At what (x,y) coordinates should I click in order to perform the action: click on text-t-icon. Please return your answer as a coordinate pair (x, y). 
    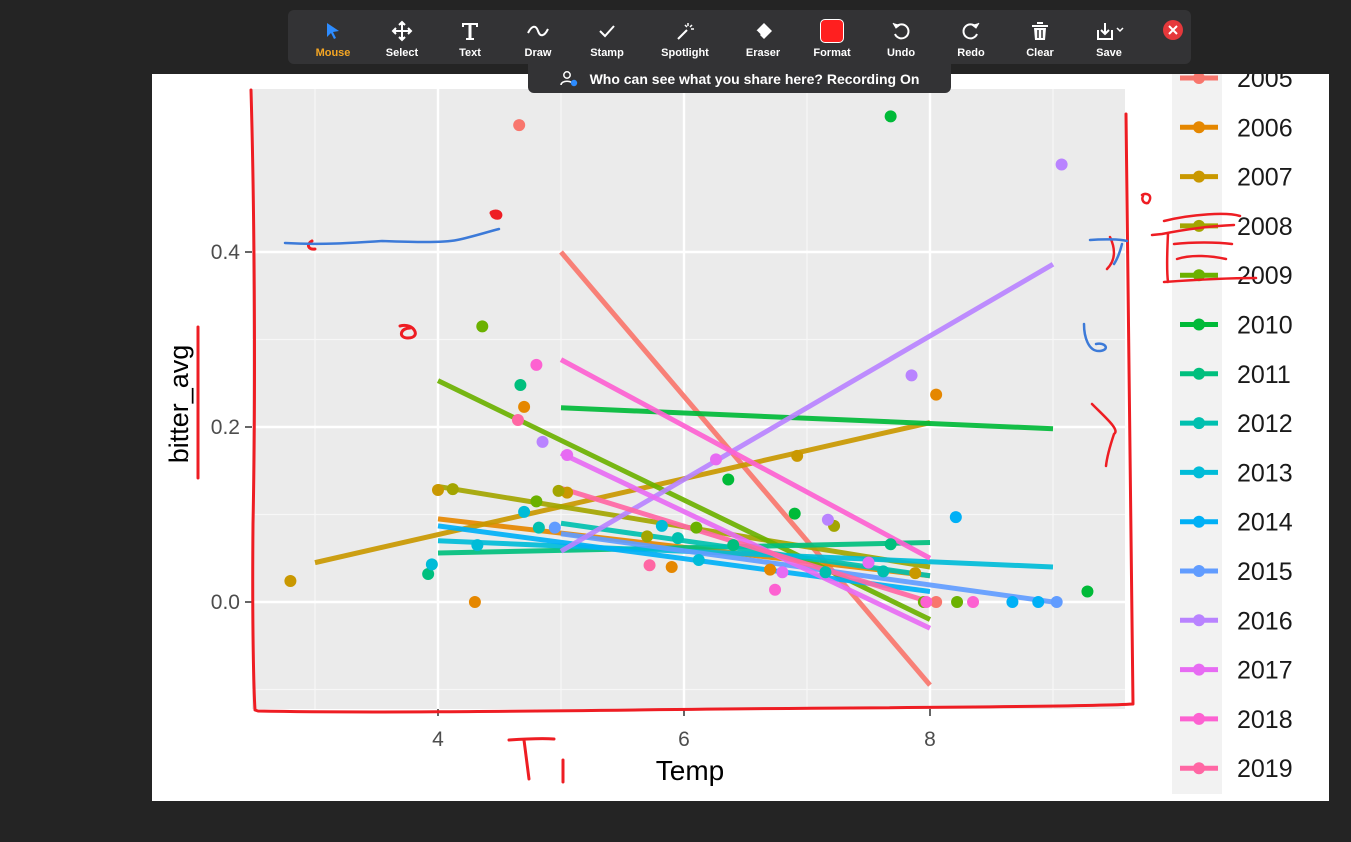
    Looking at the image, I should click on (470, 31).